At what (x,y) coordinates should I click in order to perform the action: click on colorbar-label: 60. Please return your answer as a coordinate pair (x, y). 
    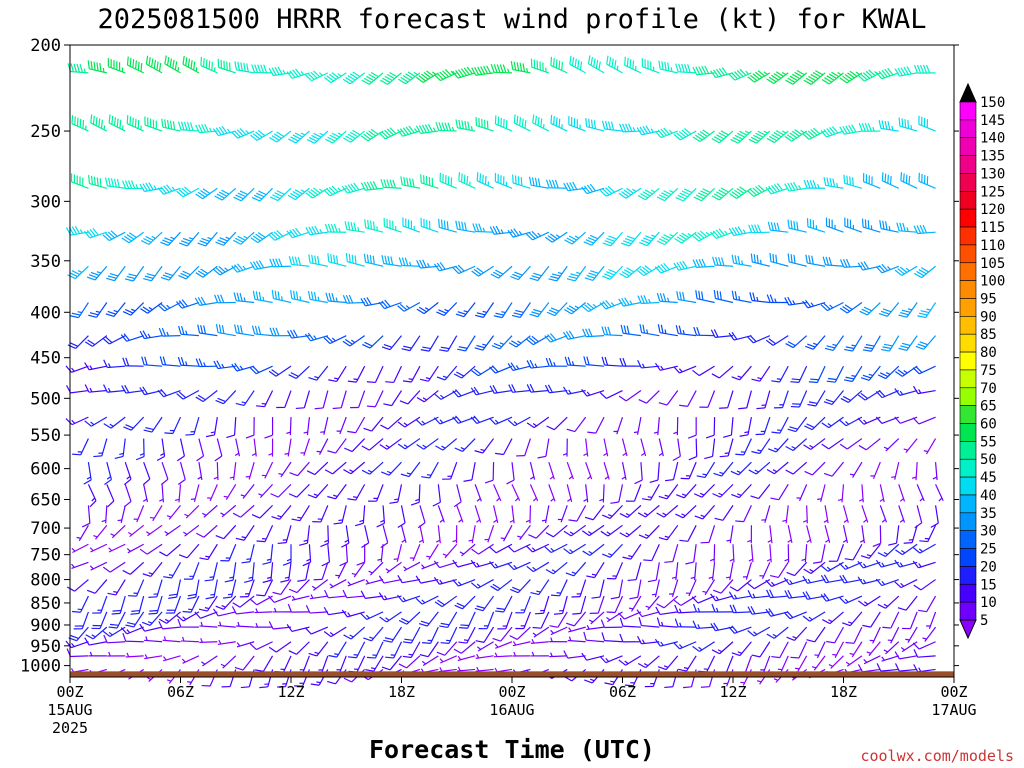
    Looking at the image, I should click on (988, 425).